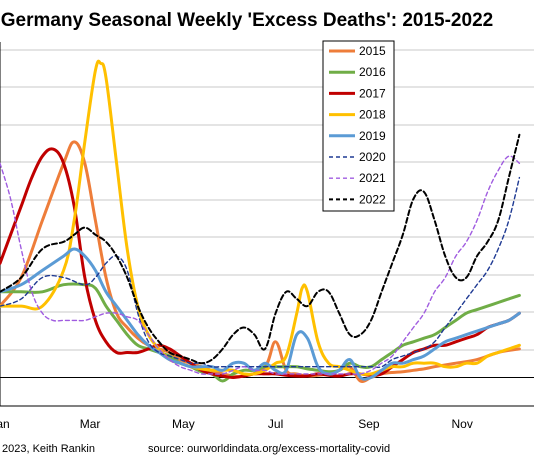 The width and height of the screenshot is (534, 467). Describe the element at coordinates (372, 72) in the screenshot. I see `legend-label-2016: 2016` at that location.